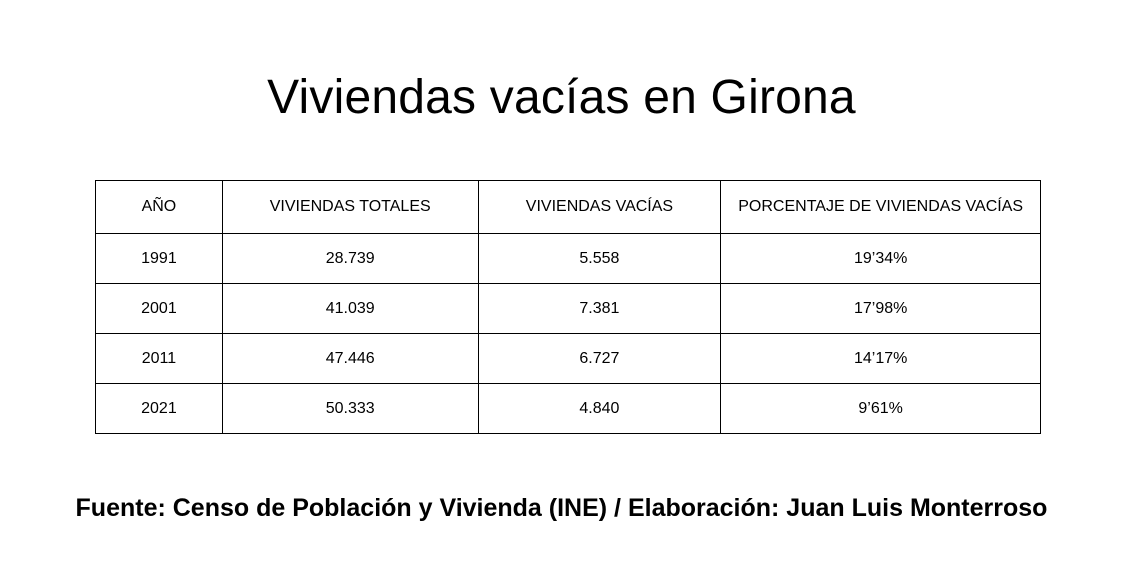  I want to click on column-header-empty-dwellings: VIVIENDAS VACÍAS, so click(599, 207).